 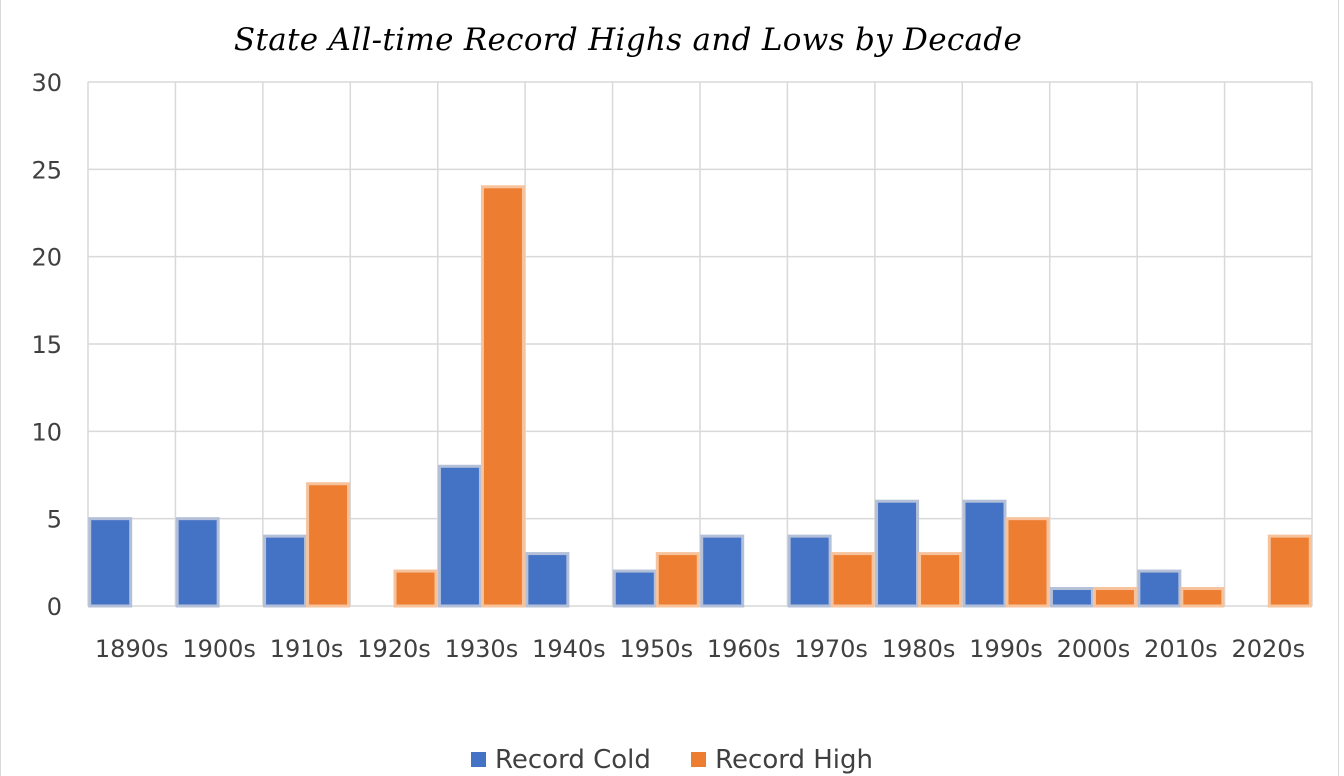 I want to click on y-tick-label-20: 20, so click(x=46, y=258).